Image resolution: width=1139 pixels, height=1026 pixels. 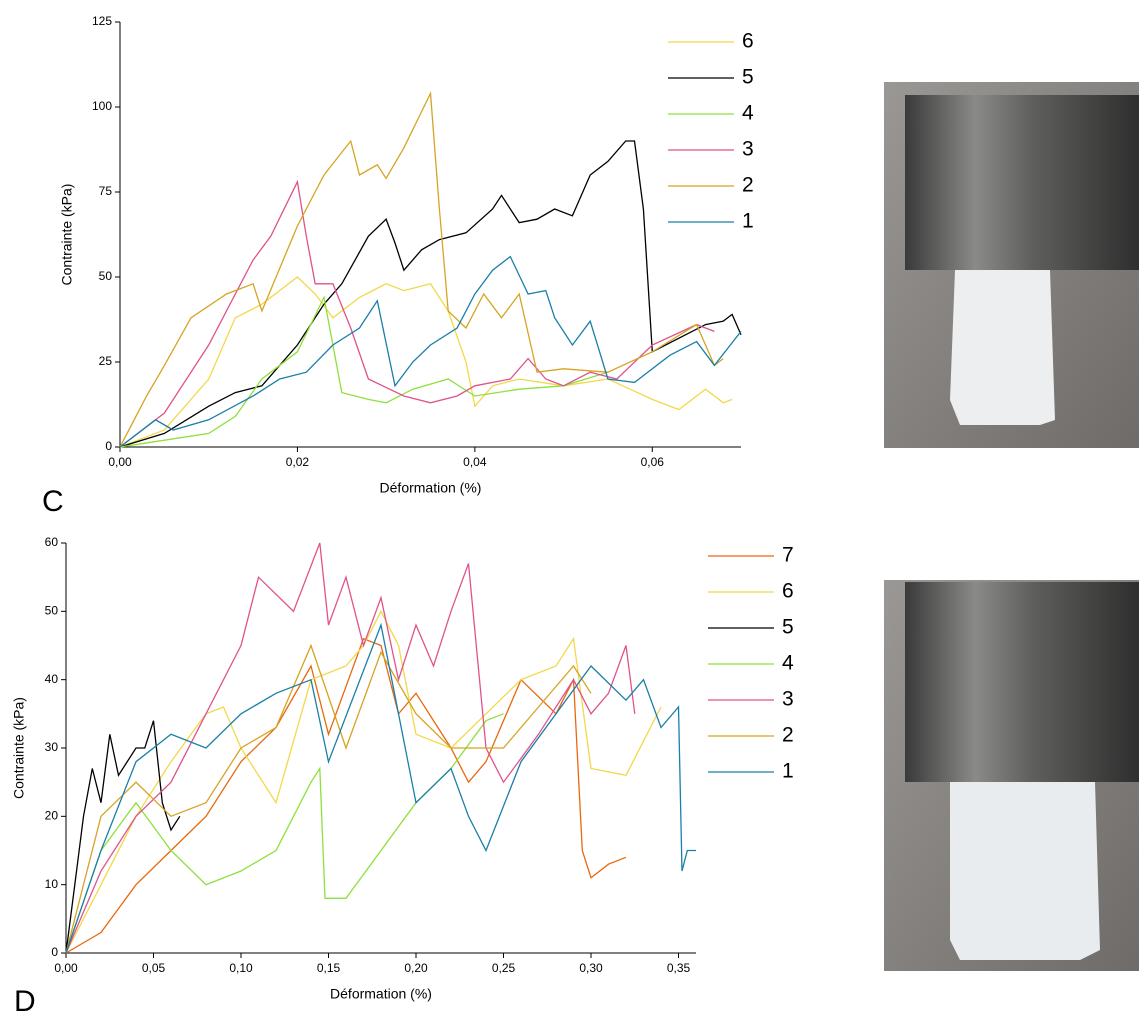 I want to click on panel-label: C, so click(x=53, y=501).